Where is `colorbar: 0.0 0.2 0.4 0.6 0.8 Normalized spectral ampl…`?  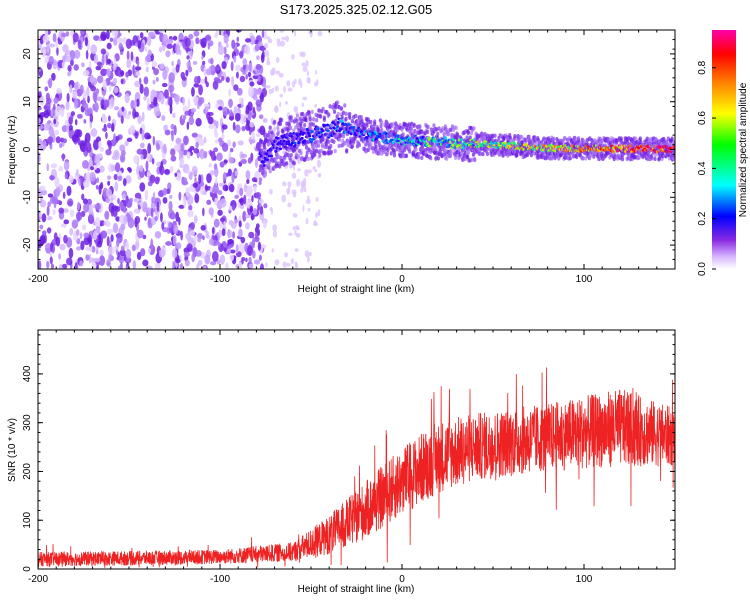 colorbar: 0.0 0.2 0.4 0.6 0.8 Normalized spectral ampl… is located at coordinates (723, 153).